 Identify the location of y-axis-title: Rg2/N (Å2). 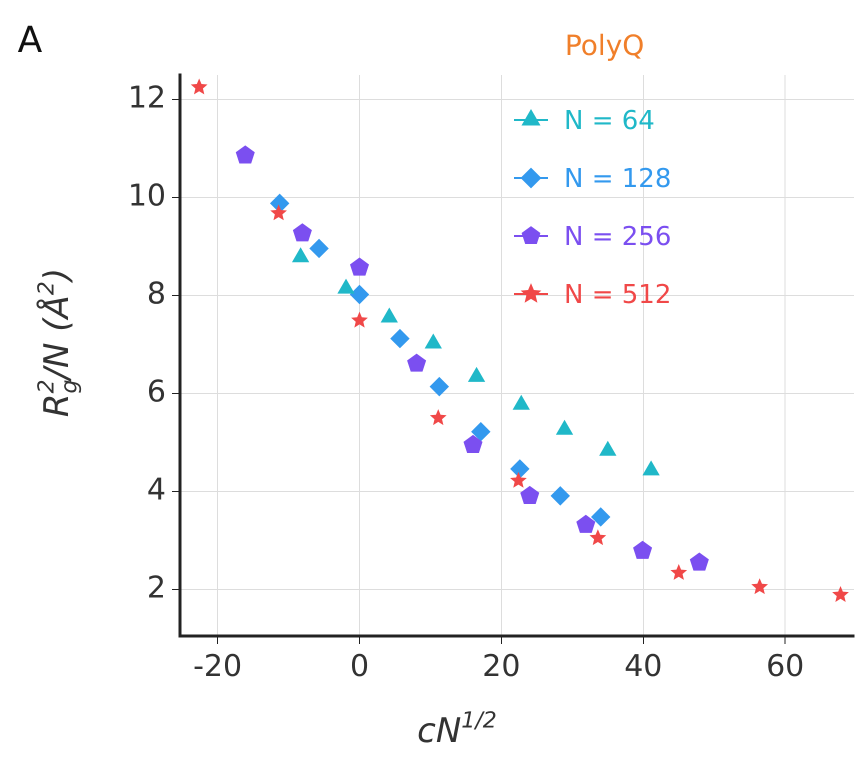
(58, 343).